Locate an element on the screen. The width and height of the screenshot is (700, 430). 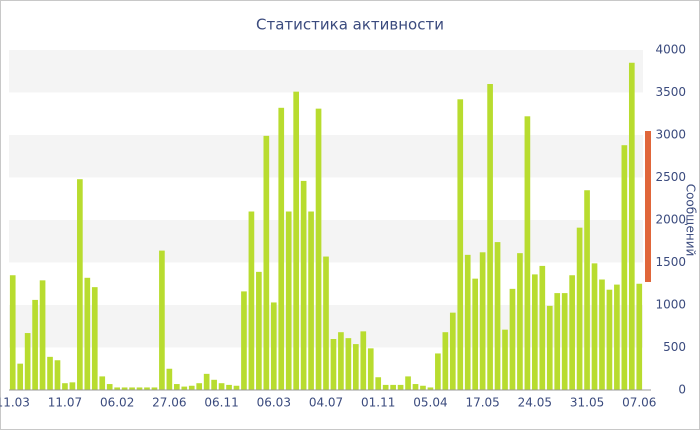
y-tick-label: 2500 is located at coordinates (670, 177).